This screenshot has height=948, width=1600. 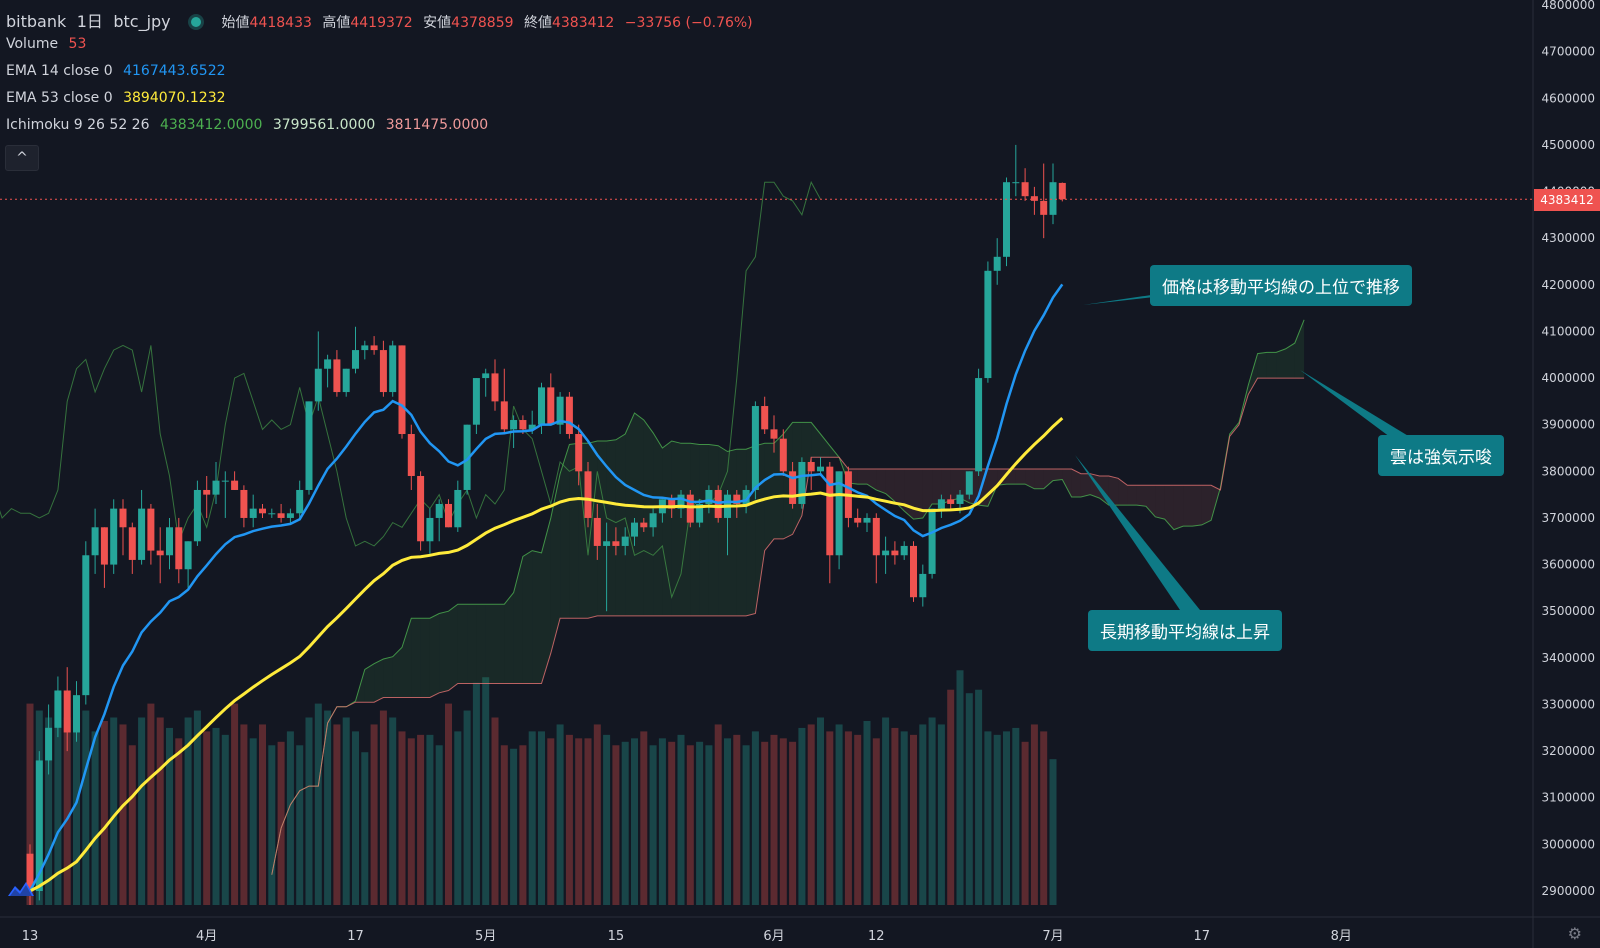 What do you see at coordinates (36, 21) in the screenshot?
I see `exchange-name: bitbank` at bounding box center [36, 21].